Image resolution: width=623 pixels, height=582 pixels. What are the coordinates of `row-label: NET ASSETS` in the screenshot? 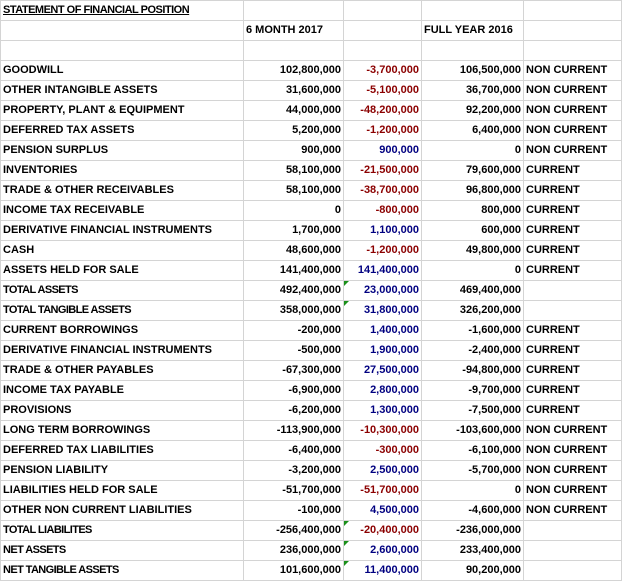 It's located at (122, 550).